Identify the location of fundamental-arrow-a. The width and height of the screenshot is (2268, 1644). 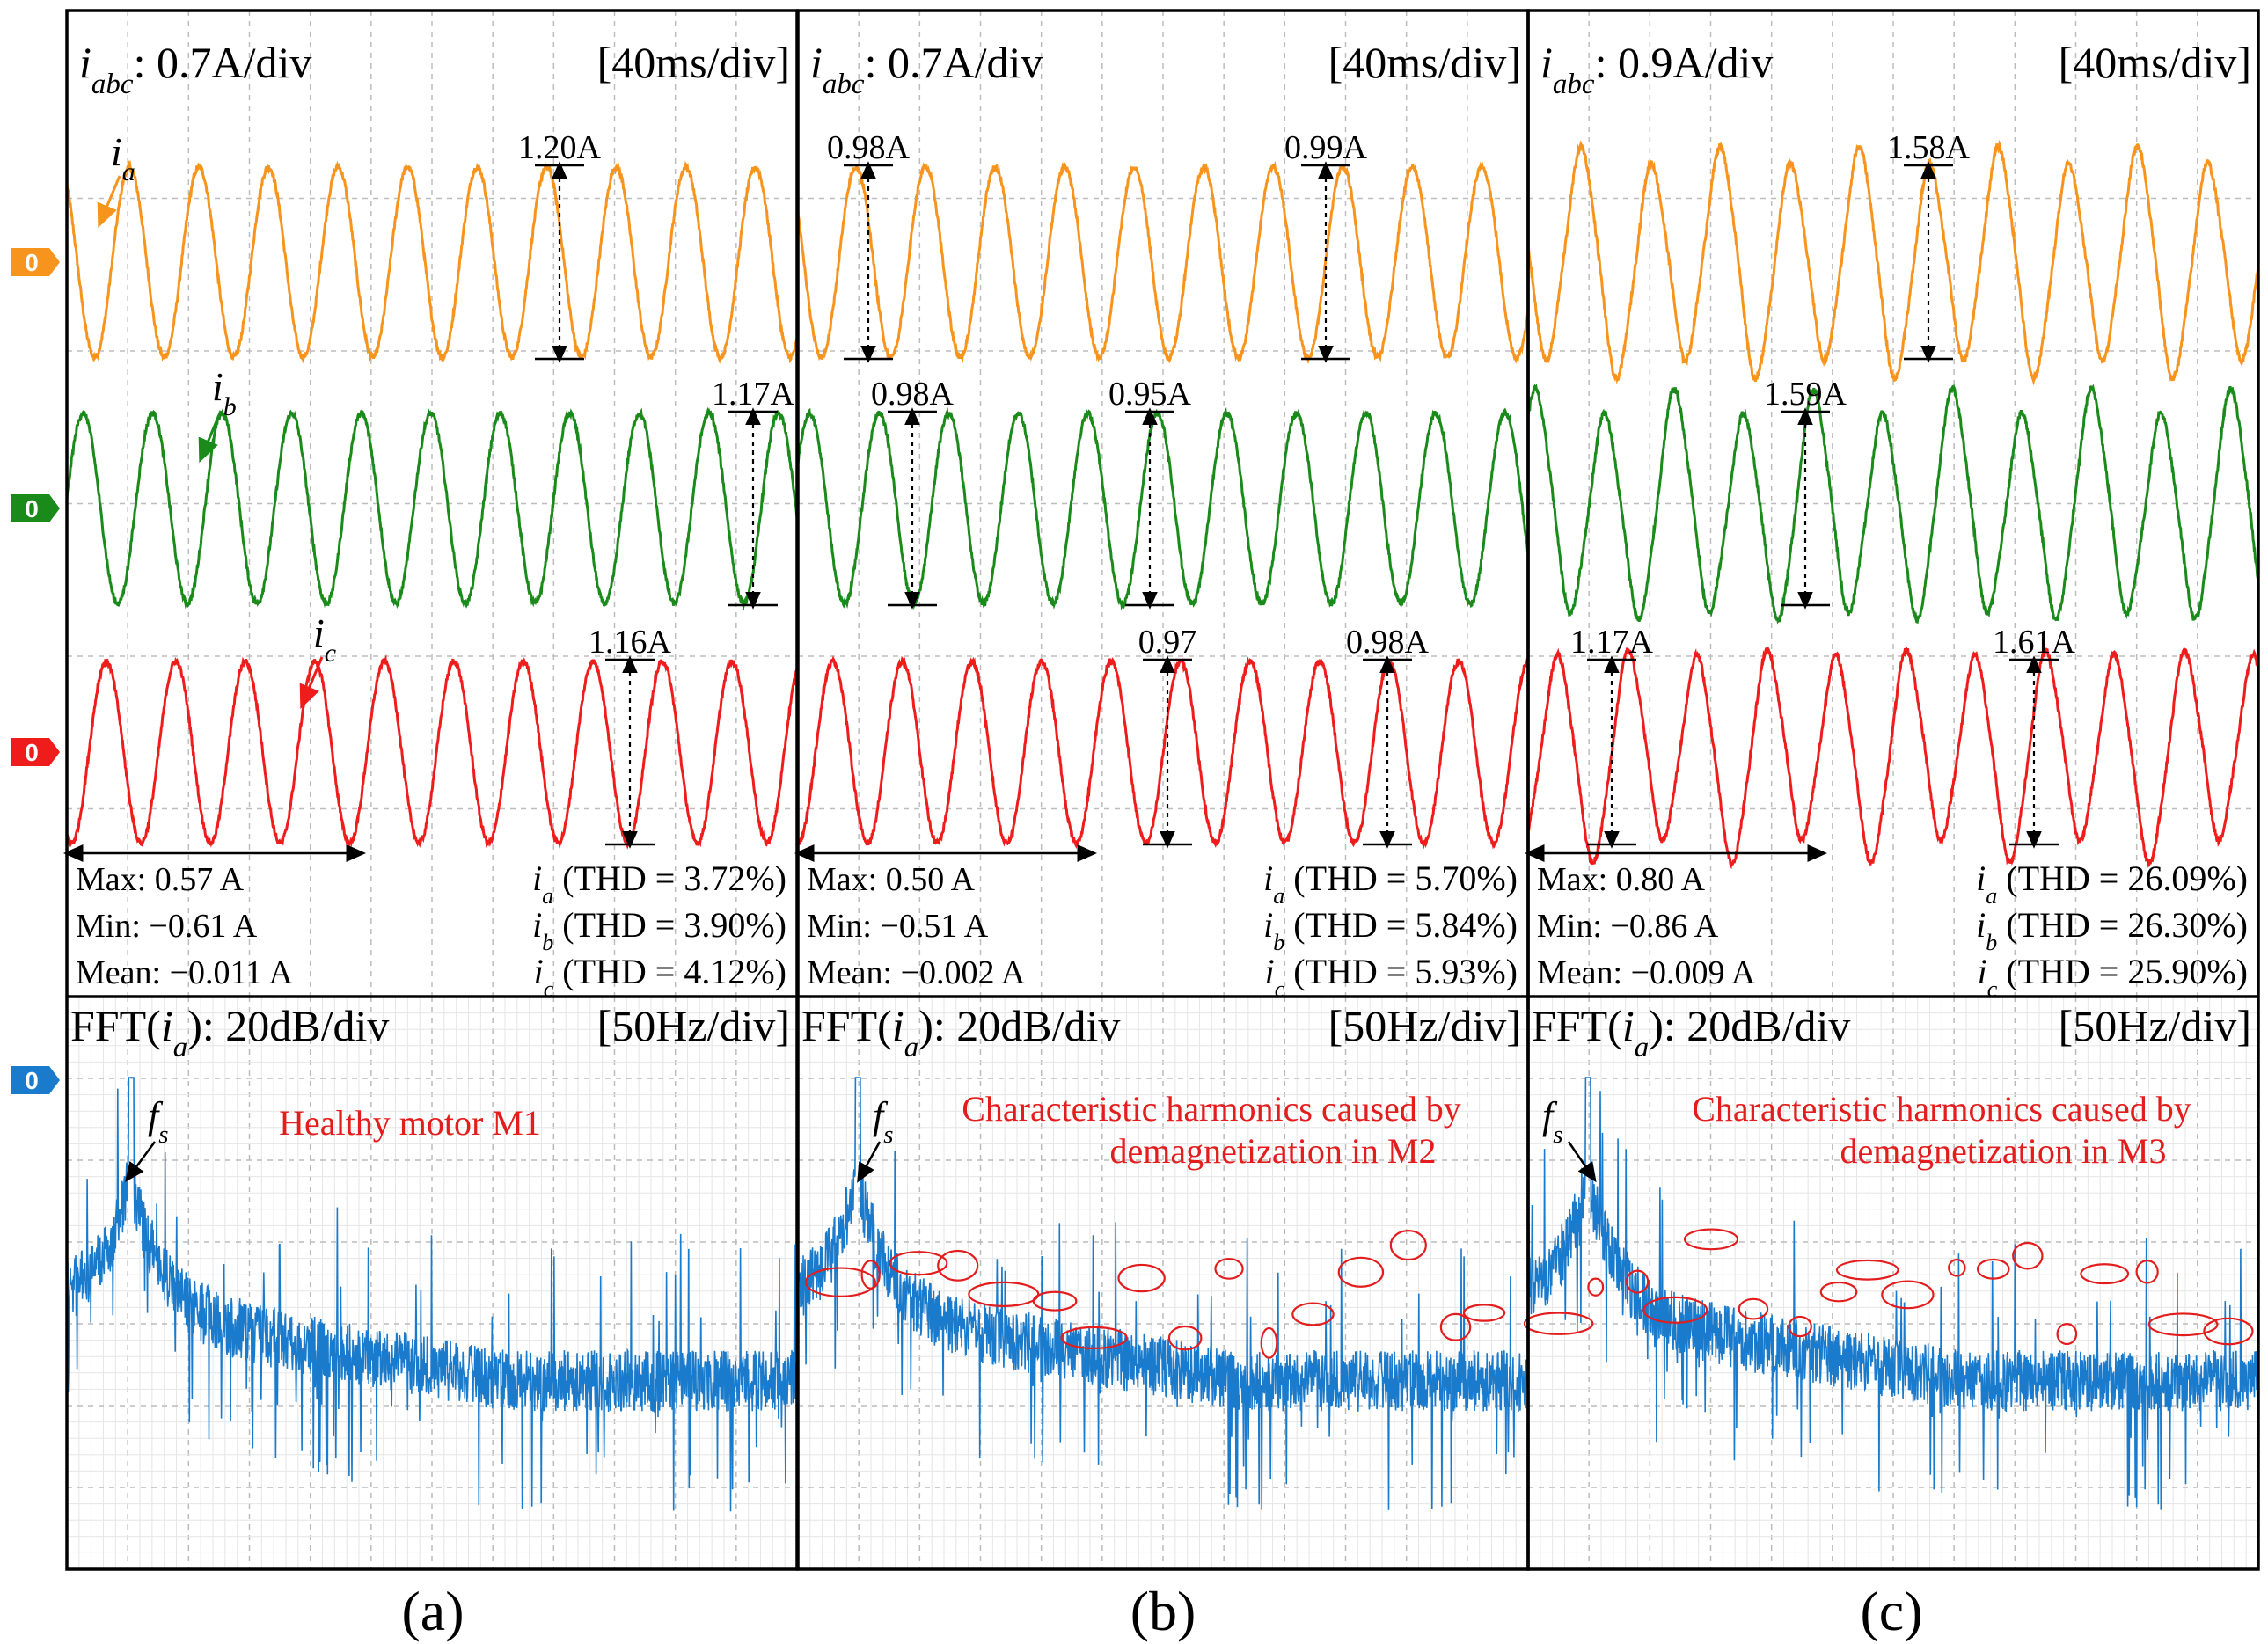
(141, 1162).